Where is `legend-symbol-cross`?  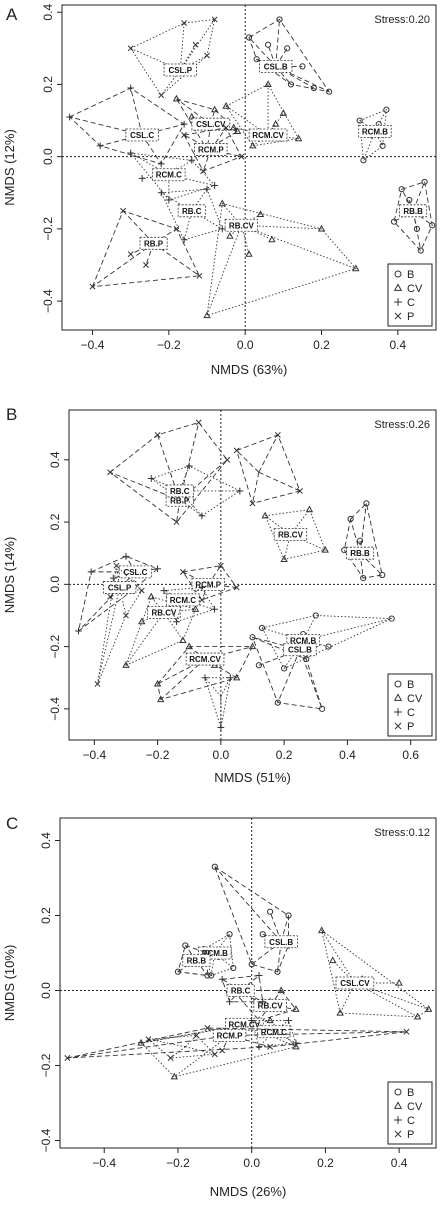
legend-symbol-cross is located at coordinates (398, 726).